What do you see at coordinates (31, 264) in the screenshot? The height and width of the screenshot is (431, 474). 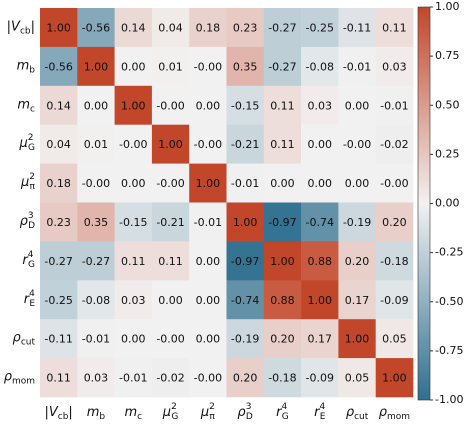 I see `label-sub: G` at bounding box center [31, 264].